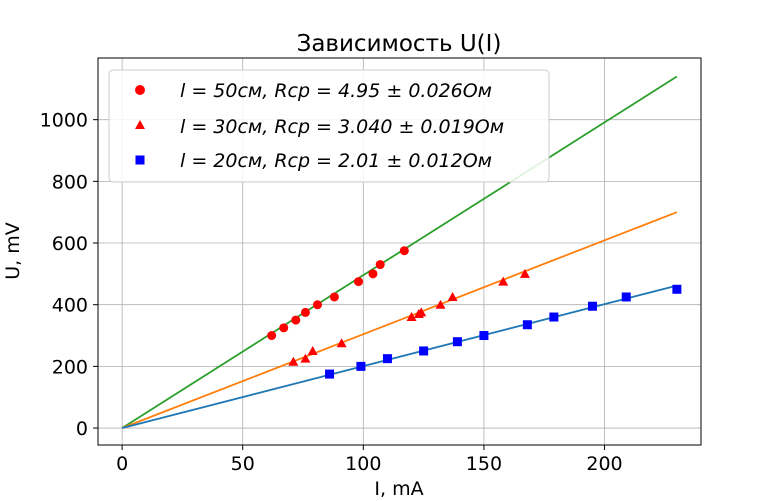 This screenshot has width=779, height=501. Describe the element at coordinates (13, 251) in the screenshot. I see `y-axis-label: U, mV` at that location.